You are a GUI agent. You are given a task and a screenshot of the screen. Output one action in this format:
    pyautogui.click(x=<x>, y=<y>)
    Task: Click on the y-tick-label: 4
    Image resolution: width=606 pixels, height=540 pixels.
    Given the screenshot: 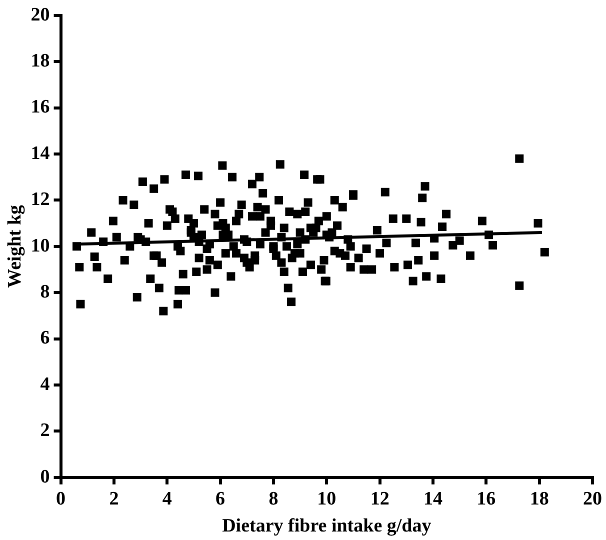 What is the action you would take?
    pyautogui.click(x=45, y=384)
    